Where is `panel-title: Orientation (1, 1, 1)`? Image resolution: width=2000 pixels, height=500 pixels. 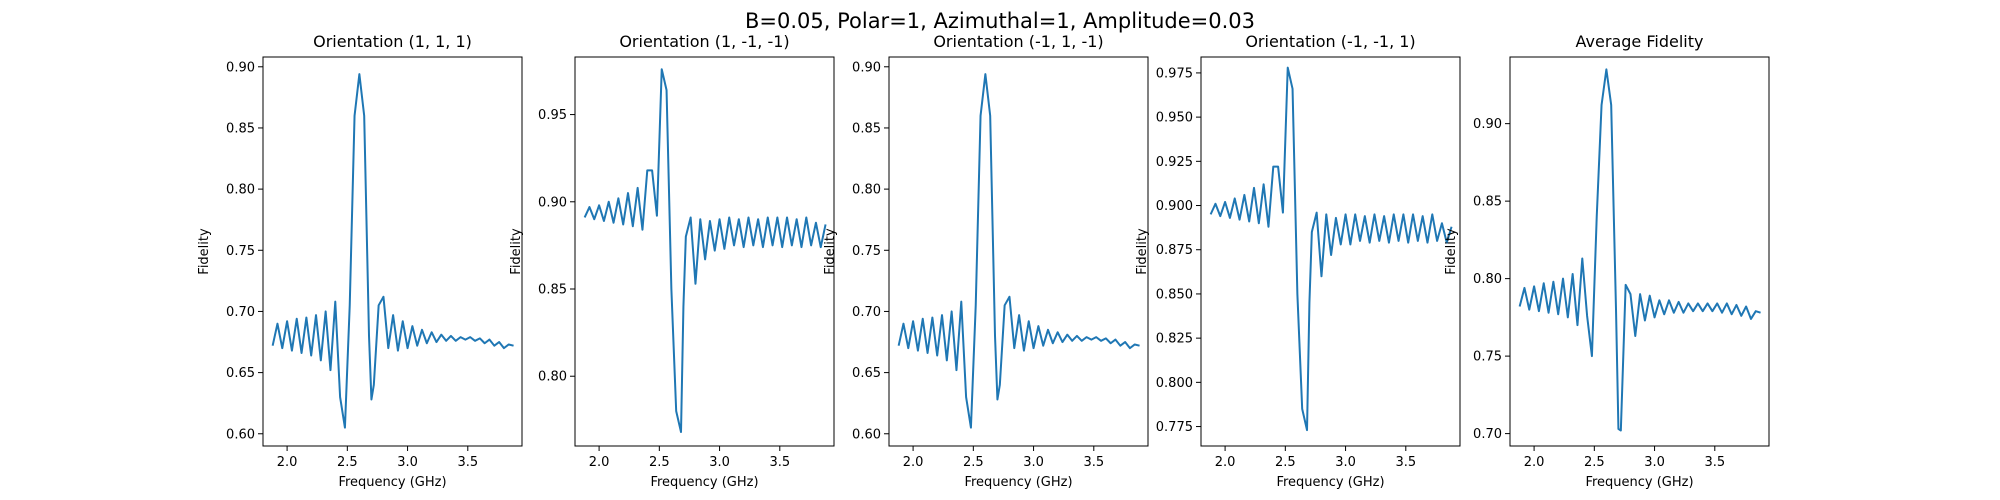 panel-title: Orientation (1, 1, 1) is located at coordinates (392, 41).